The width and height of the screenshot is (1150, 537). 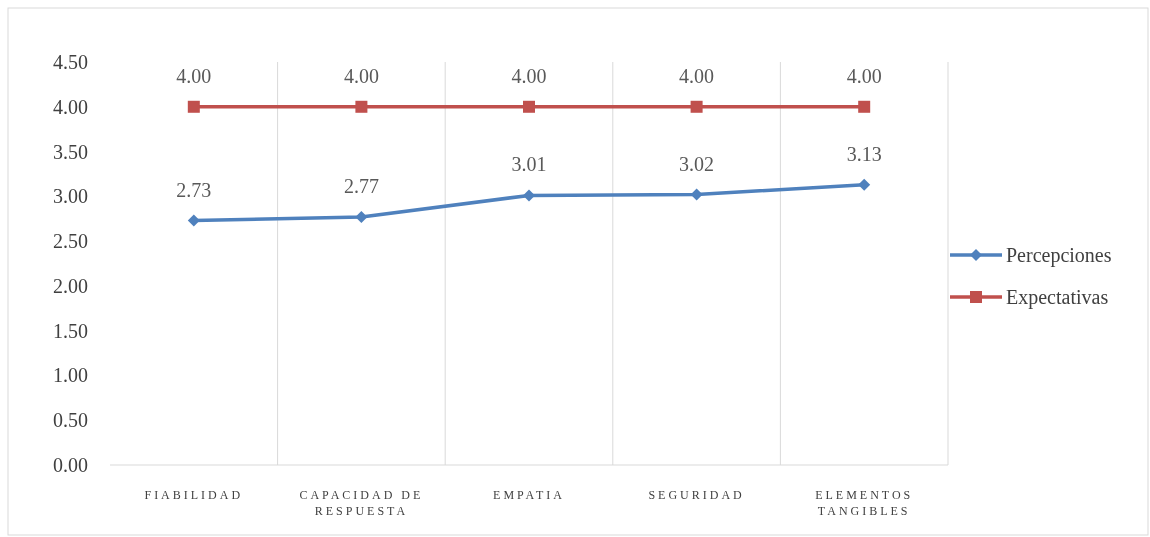 What do you see at coordinates (1059, 255) in the screenshot?
I see `legend-label: Percepciones` at bounding box center [1059, 255].